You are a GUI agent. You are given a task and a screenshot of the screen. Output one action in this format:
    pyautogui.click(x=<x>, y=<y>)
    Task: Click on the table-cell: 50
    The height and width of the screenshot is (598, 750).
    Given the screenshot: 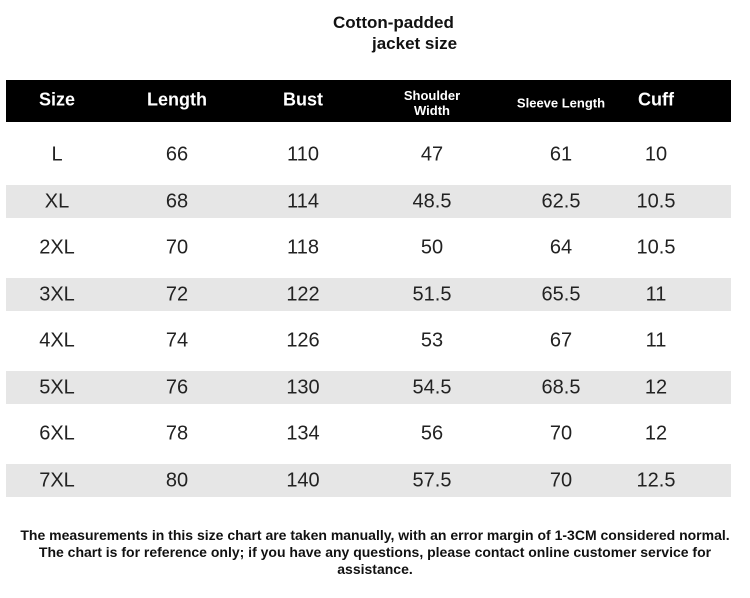 What is the action you would take?
    pyautogui.click(x=432, y=247)
    